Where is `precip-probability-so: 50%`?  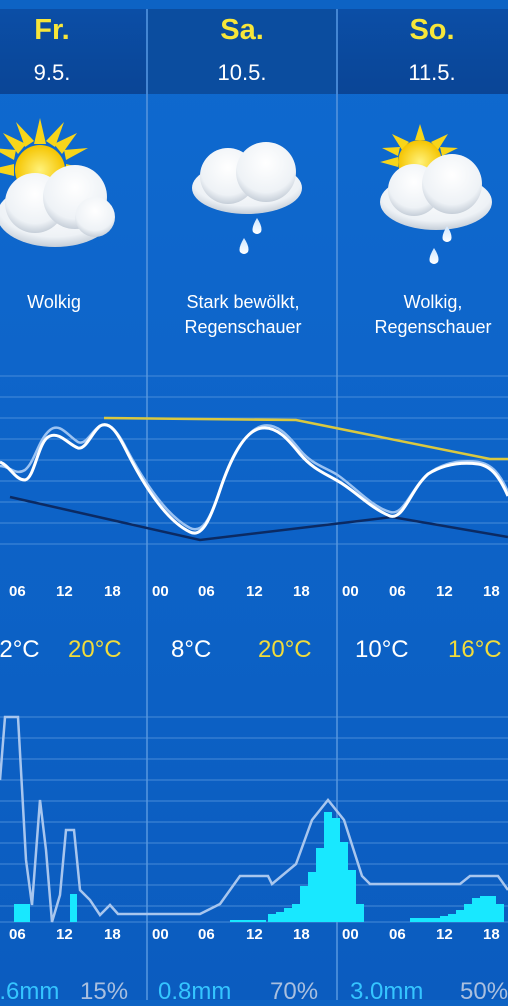
precip-probability-so: 50% is located at coordinates (484, 991).